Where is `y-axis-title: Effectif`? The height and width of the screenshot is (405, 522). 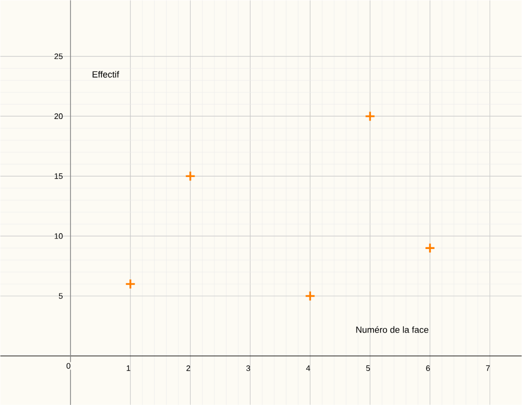 y-axis-title: Effectif is located at coordinates (106, 74).